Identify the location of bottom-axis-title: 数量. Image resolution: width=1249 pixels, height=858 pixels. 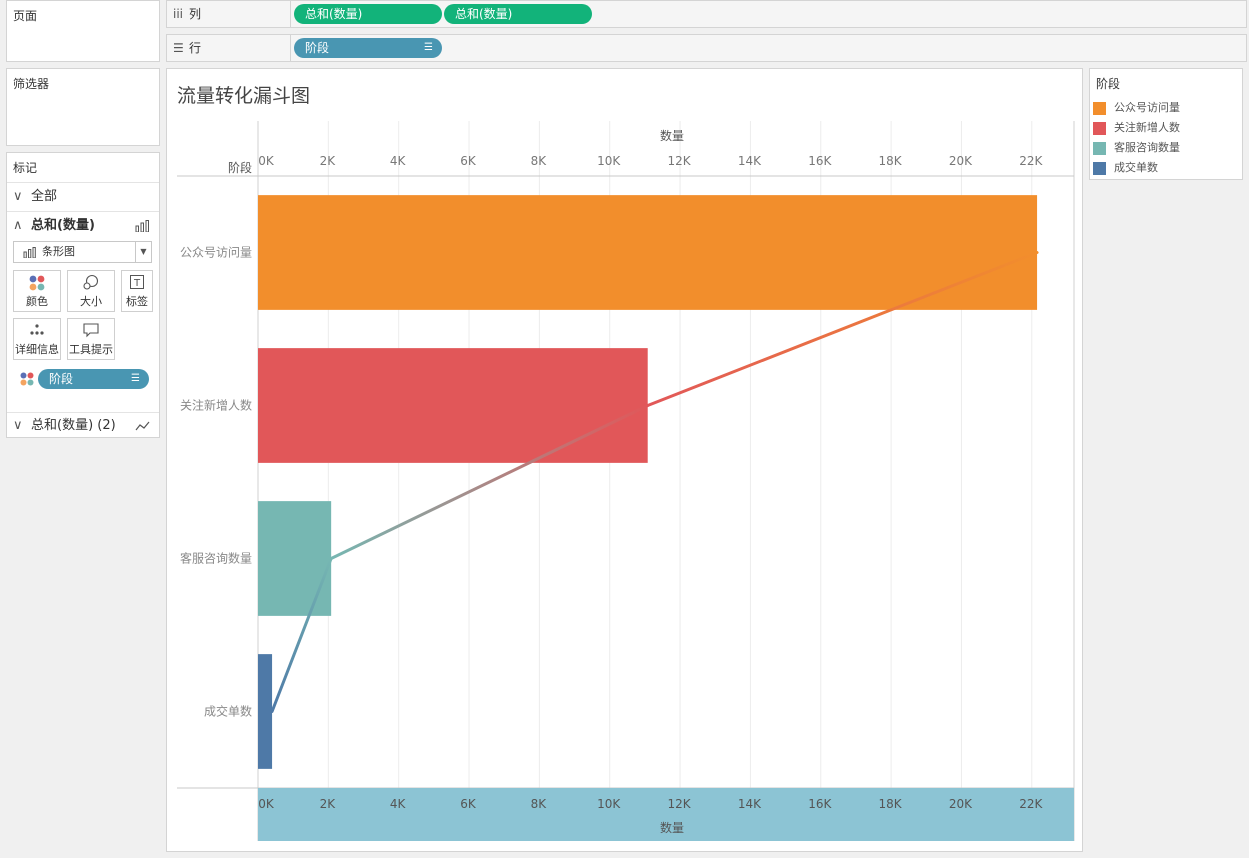
(672, 827).